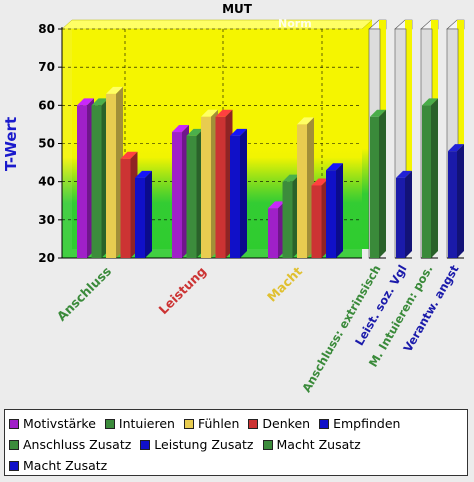 The width and height of the screenshot is (474, 482). I want to click on legend-item: Anschluss Zusatz, so click(70, 444).